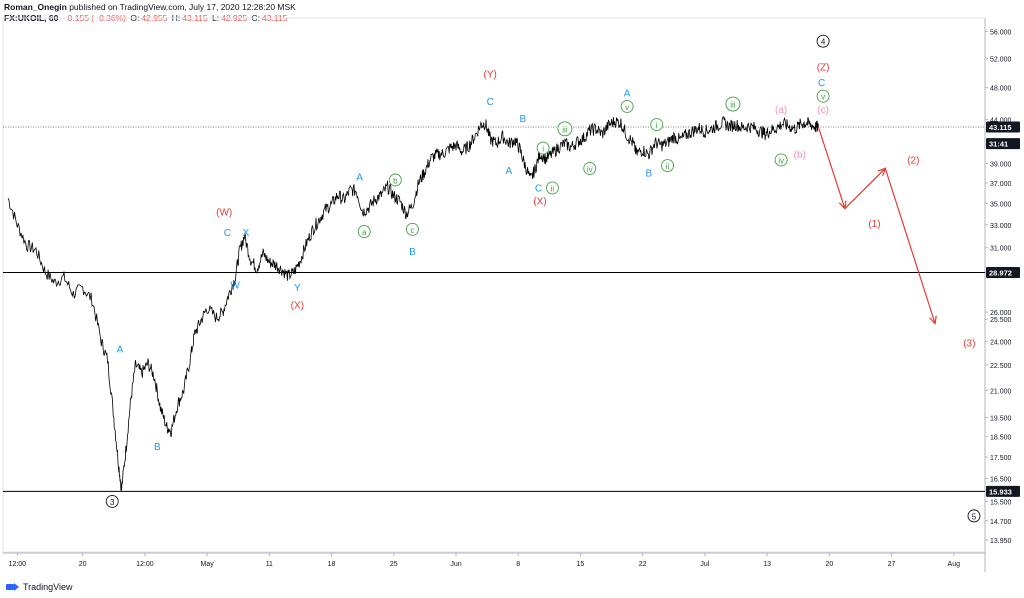  Describe the element at coordinates (1001, 458) in the screenshot. I see `y-tick-label: 17.500` at that location.